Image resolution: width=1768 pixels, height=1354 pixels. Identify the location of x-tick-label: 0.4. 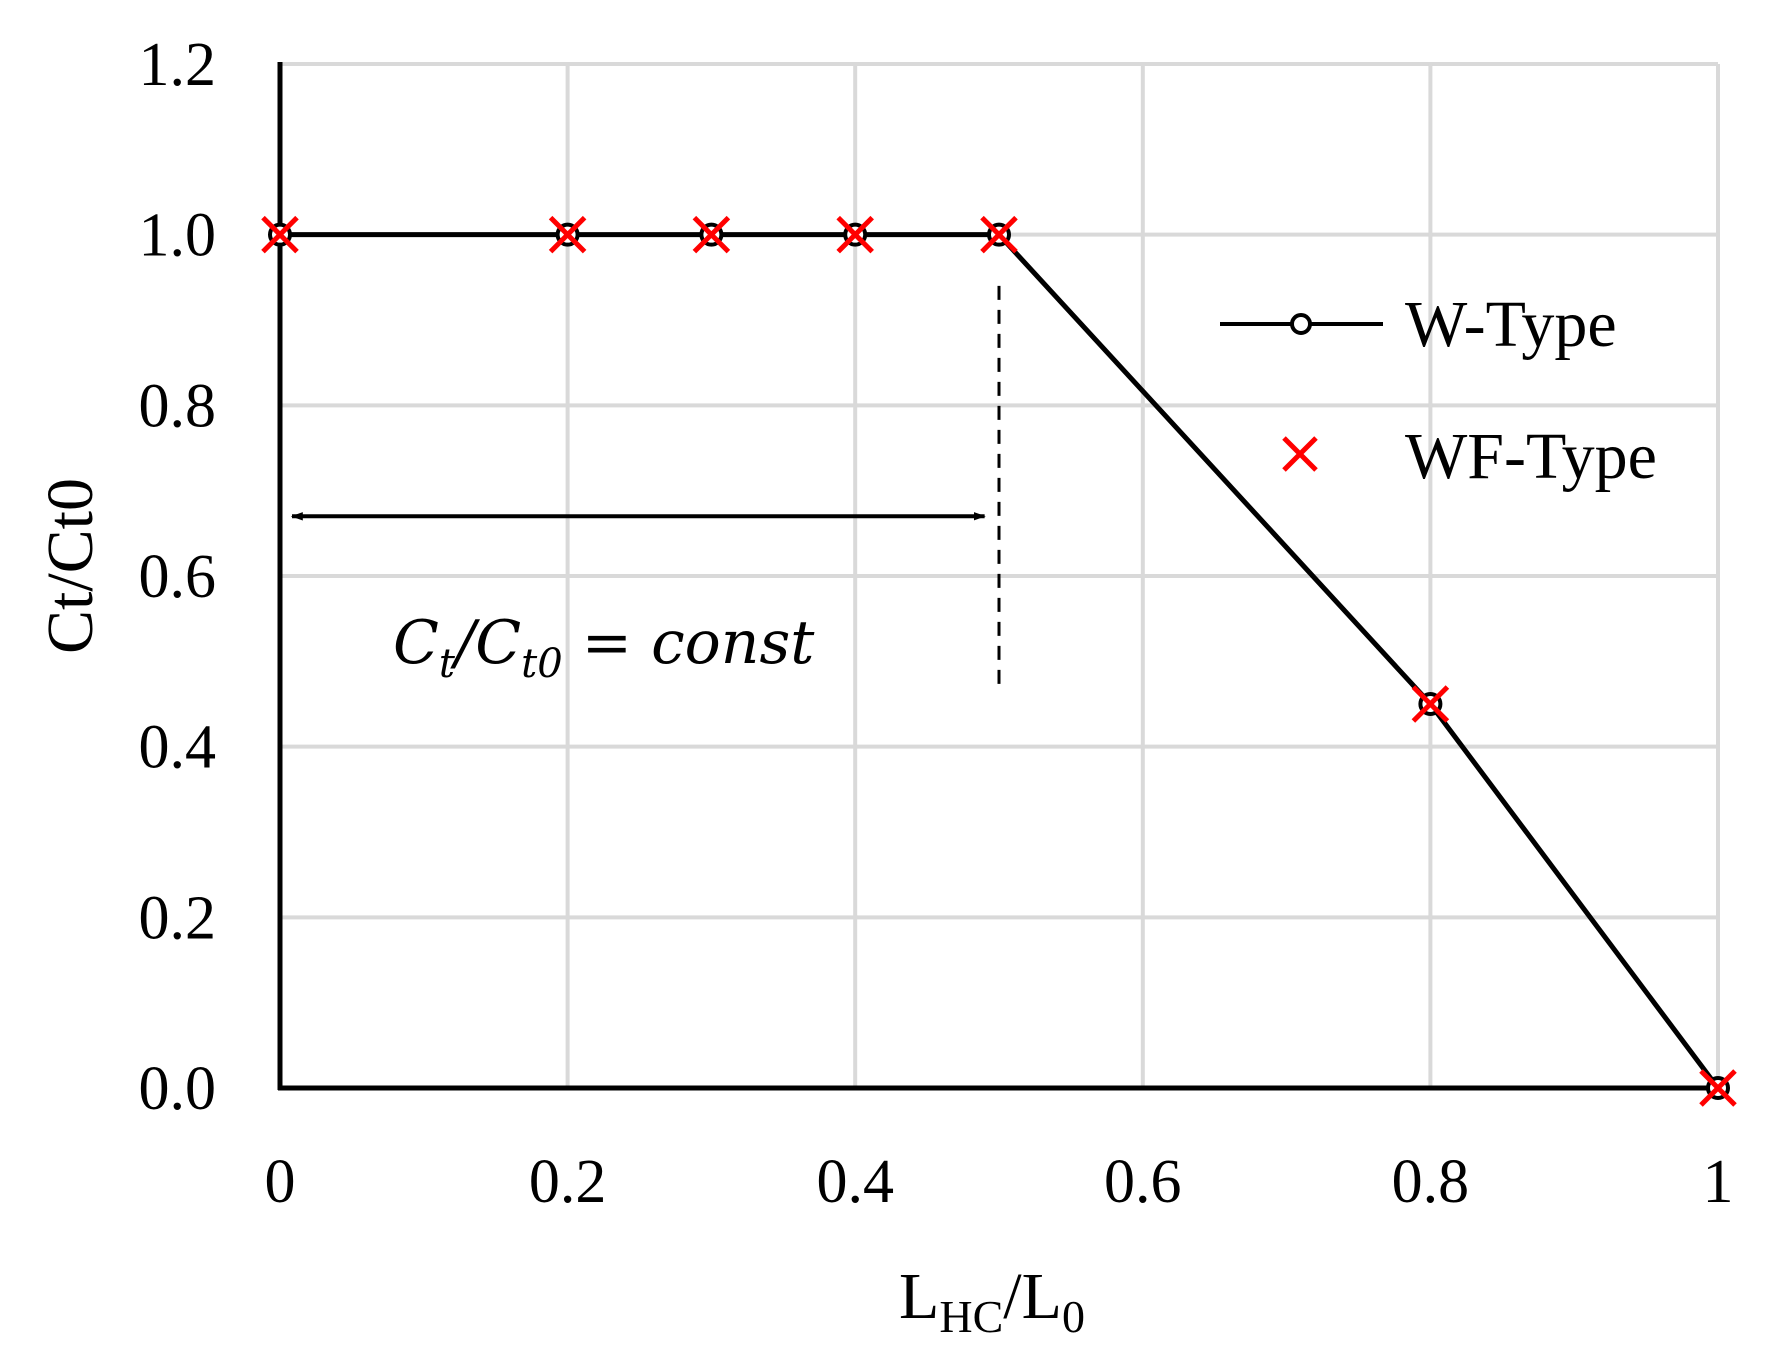
(855, 1182).